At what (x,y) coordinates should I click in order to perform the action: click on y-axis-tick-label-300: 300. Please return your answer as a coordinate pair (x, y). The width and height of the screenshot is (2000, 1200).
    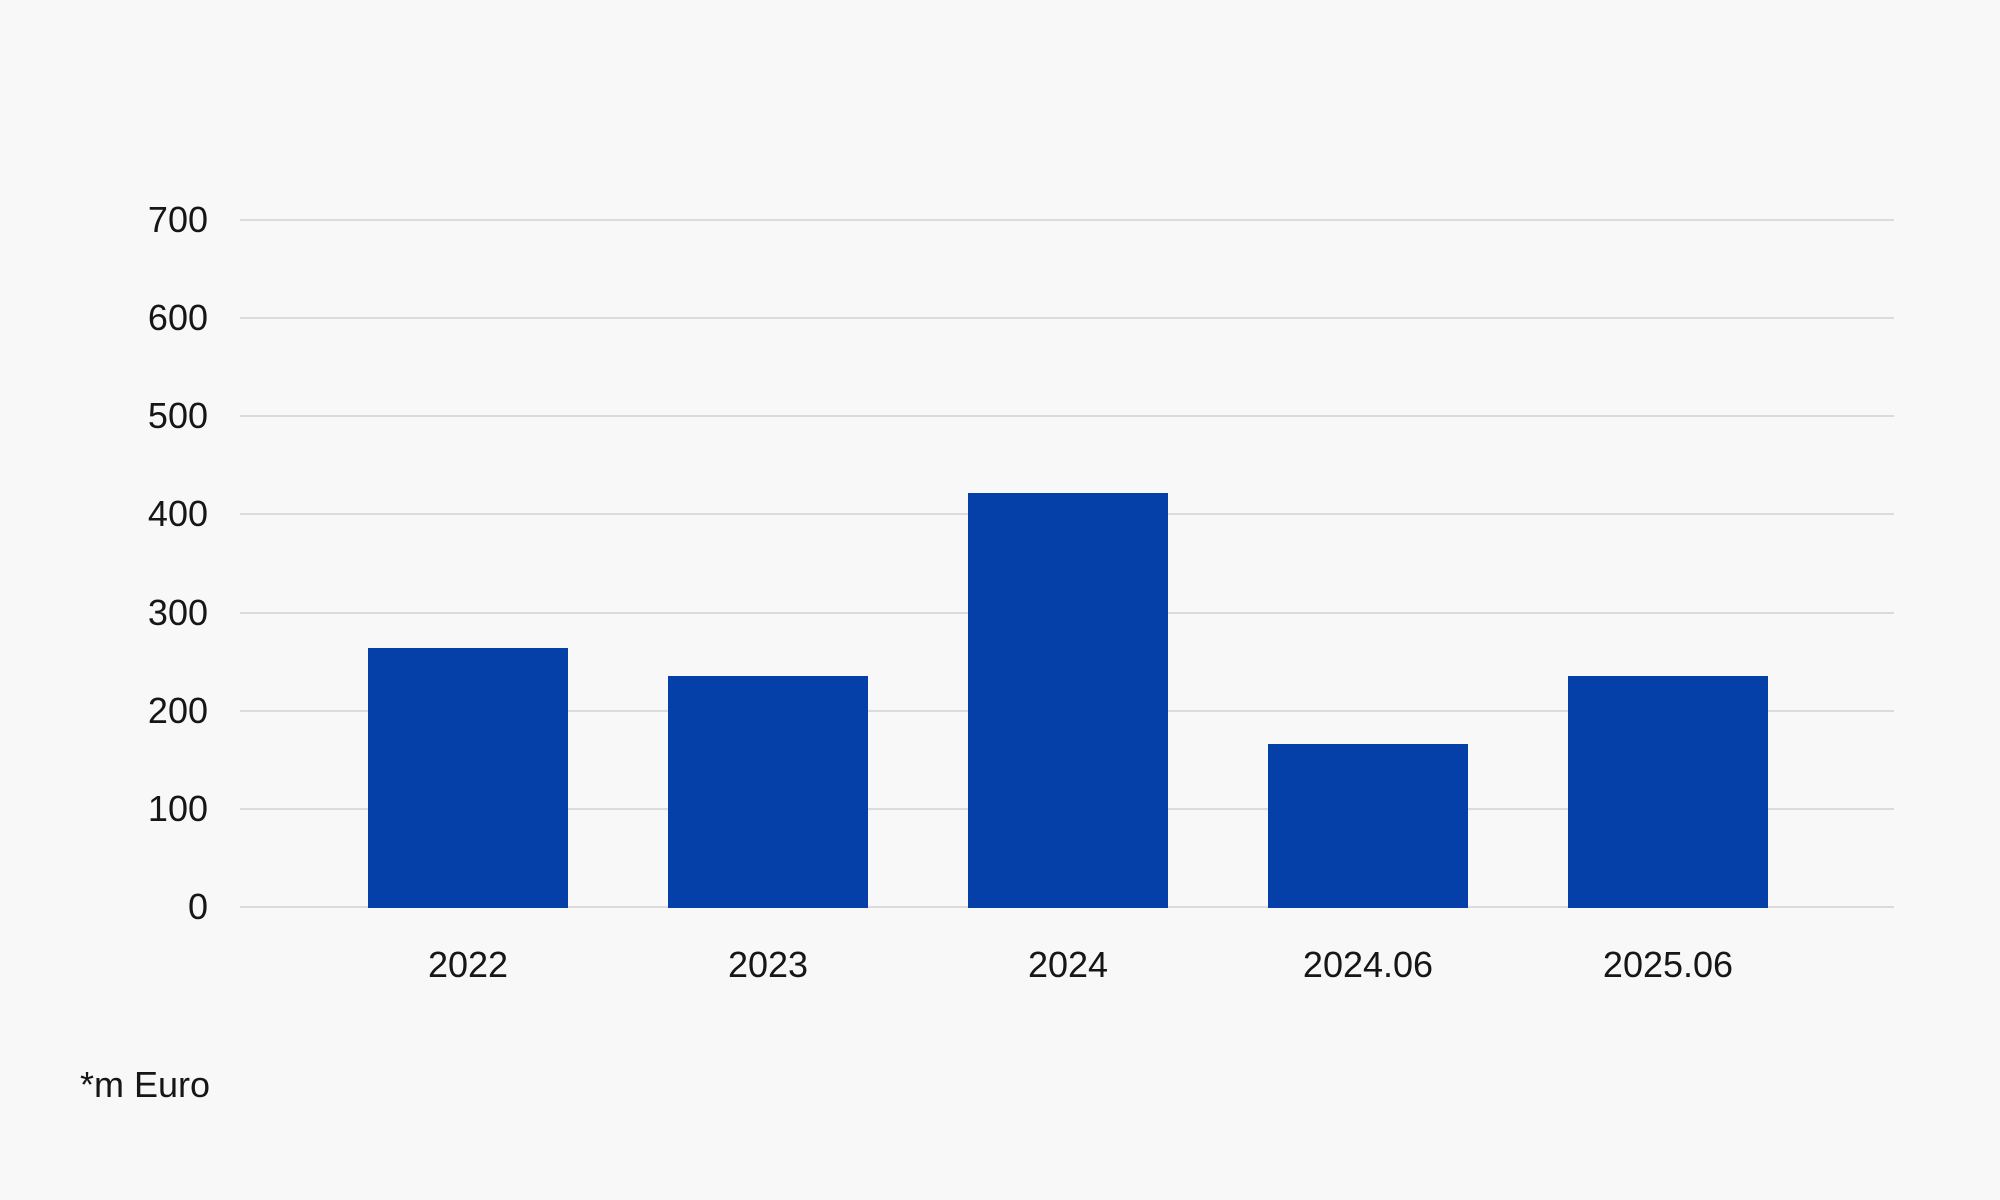
    Looking at the image, I should click on (177, 612).